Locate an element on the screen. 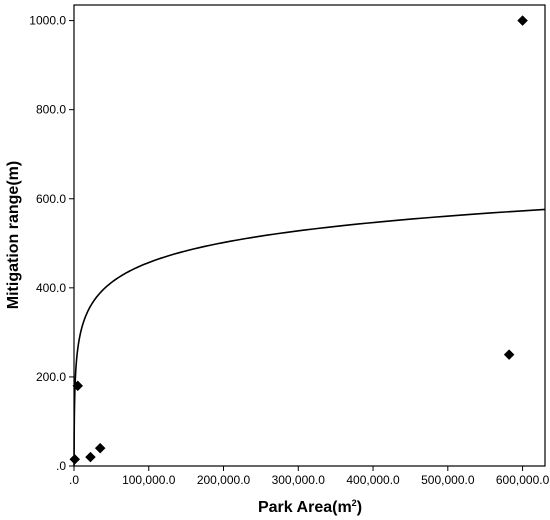 This screenshot has width=550, height=520. y-tick-label: 400.0 is located at coordinates (51, 288).